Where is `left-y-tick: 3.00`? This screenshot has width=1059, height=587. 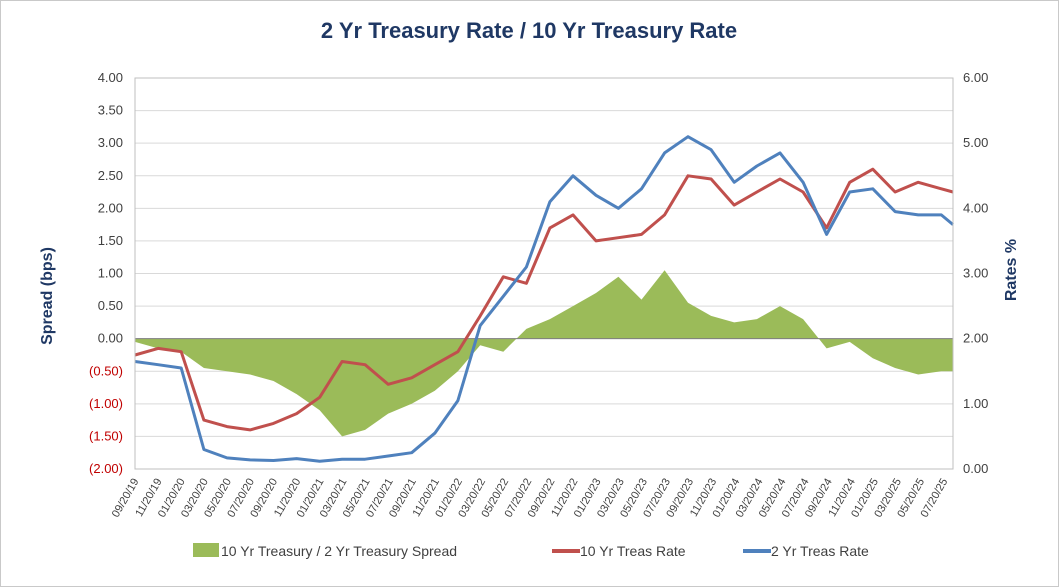 left-y-tick: 3.00 is located at coordinates (110, 142).